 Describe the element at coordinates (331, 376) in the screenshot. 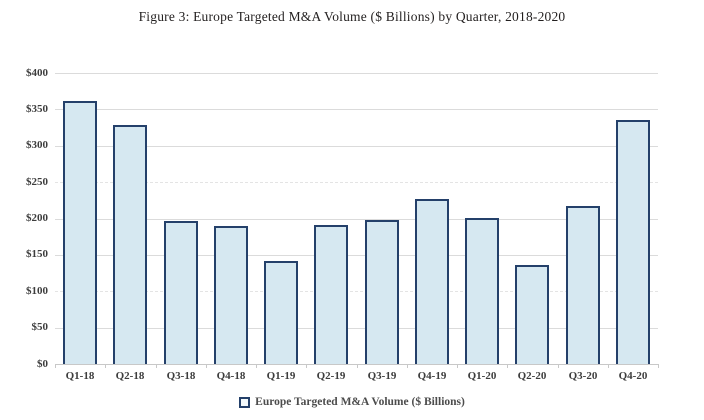

I see `x-tick-label-Q2-19: Q2-19` at that location.